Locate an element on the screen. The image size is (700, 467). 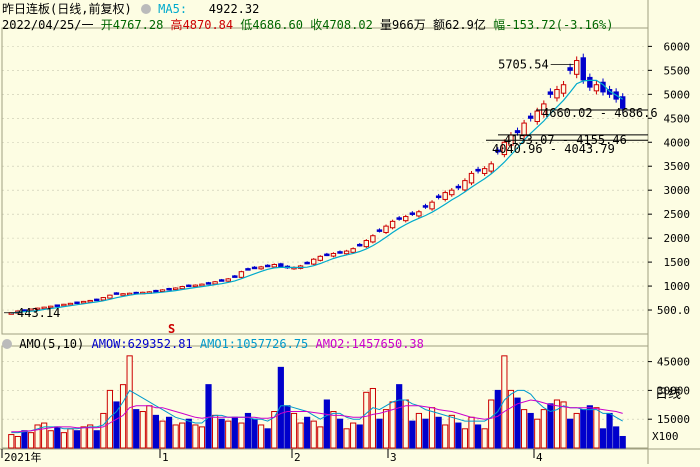
amo2-label: AMO2: is located at coordinates (333, 344).